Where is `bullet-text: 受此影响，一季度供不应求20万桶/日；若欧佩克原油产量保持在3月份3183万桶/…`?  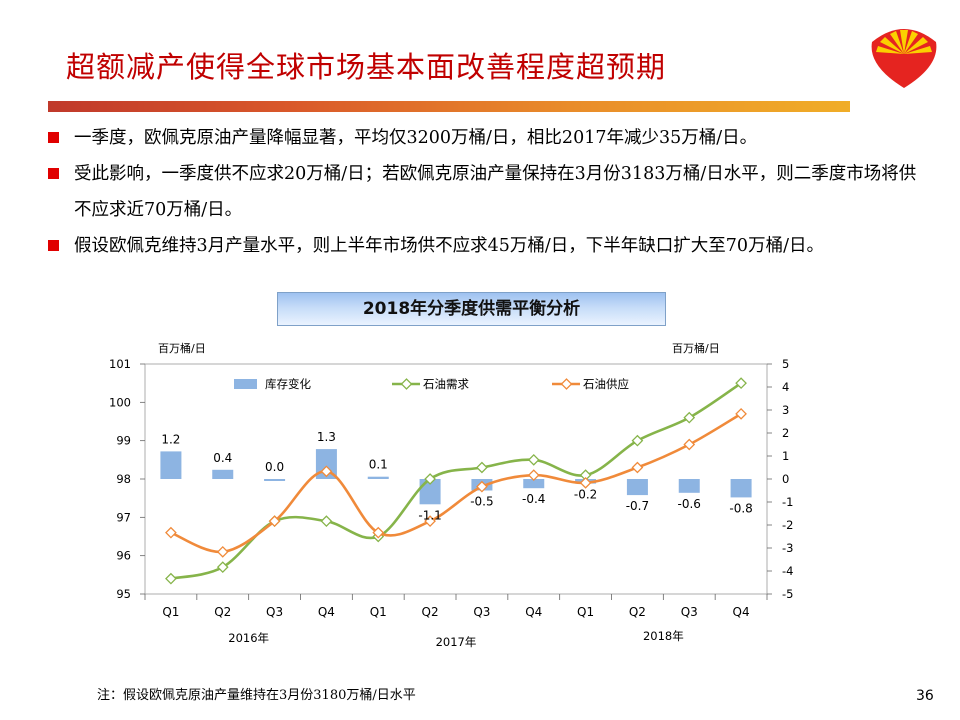
bullet-text: 受此影响，一季度供不应求20万桶/日；若欧佩克原油产量保持在3月份3183万桶/… is located at coordinates (495, 192).